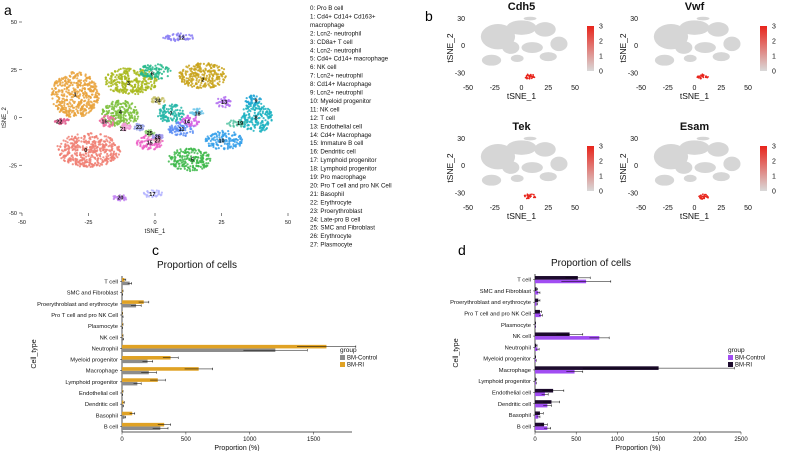 The image size is (798, 451). Describe the element at coordinates (171, 113) in the screenshot. I see `cluster-7-cells` at that location.